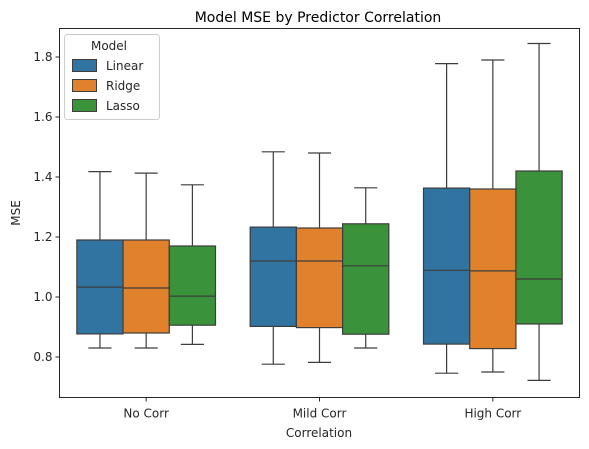 Image resolution: width=589 pixels, height=449 pixels. I want to click on y-tick-label: 1.6, so click(42, 117).